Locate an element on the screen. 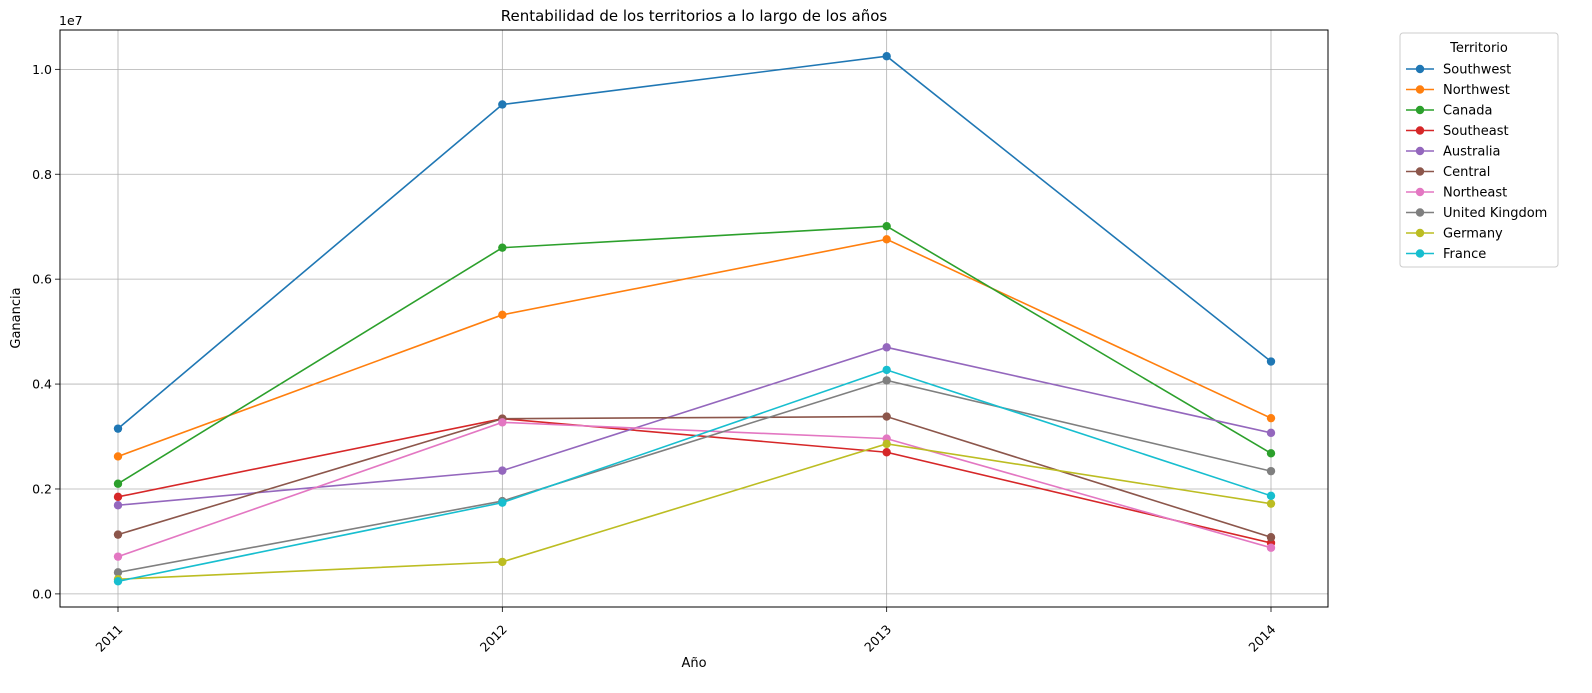 The height and width of the screenshot is (693, 1592). legend-box is located at coordinates (1479, 150).